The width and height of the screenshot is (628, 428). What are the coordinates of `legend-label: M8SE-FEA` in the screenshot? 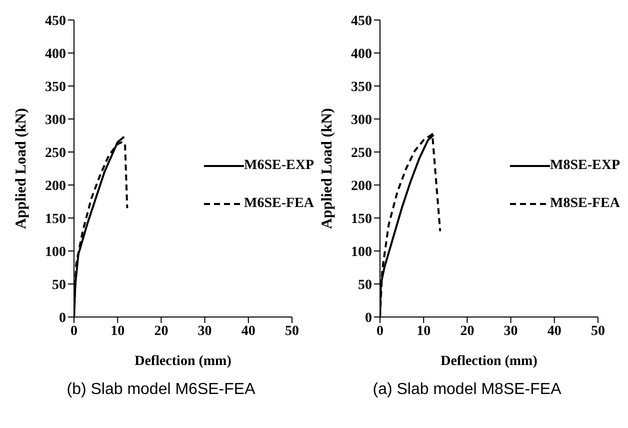 It's located at (585, 204).